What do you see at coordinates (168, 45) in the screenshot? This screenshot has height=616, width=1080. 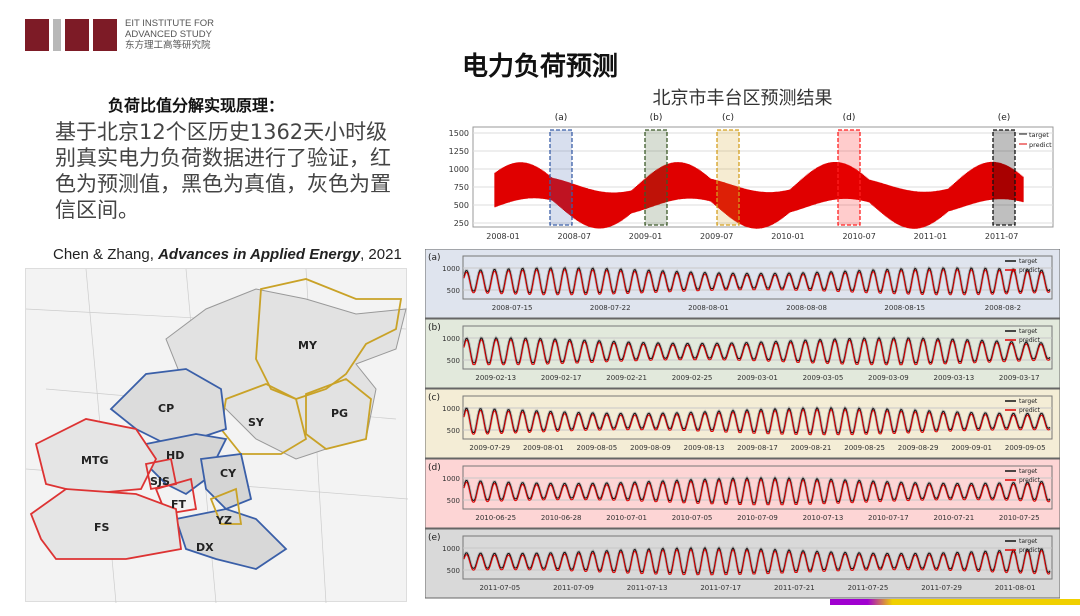 I see `logo-line: 东方理工高等研究院` at bounding box center [168, 45].